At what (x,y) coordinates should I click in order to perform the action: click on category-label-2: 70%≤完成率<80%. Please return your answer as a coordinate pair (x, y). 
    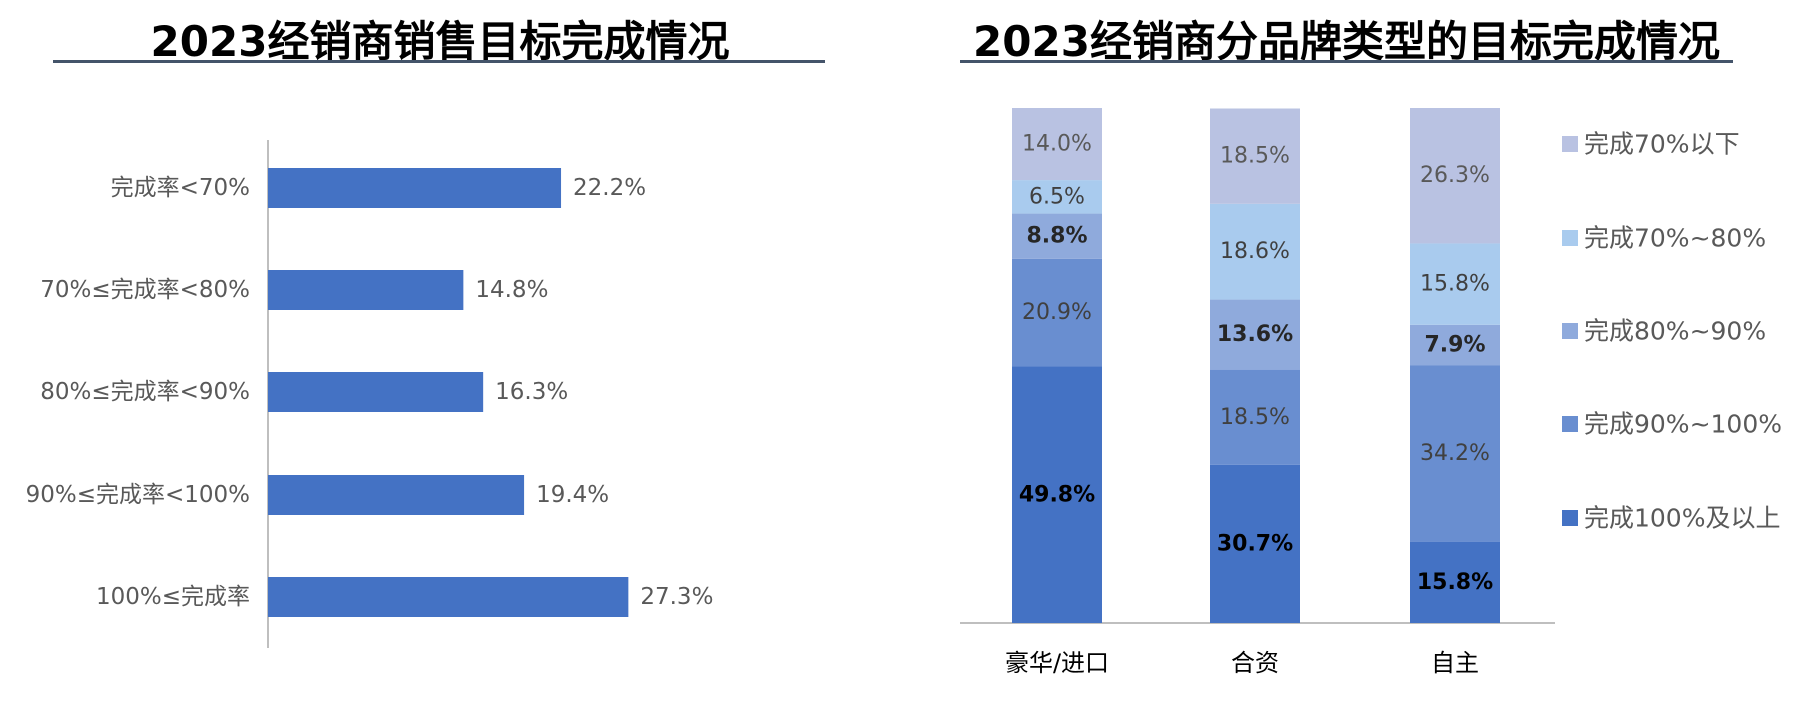
    Looking at the image, I should click on (145, 290).